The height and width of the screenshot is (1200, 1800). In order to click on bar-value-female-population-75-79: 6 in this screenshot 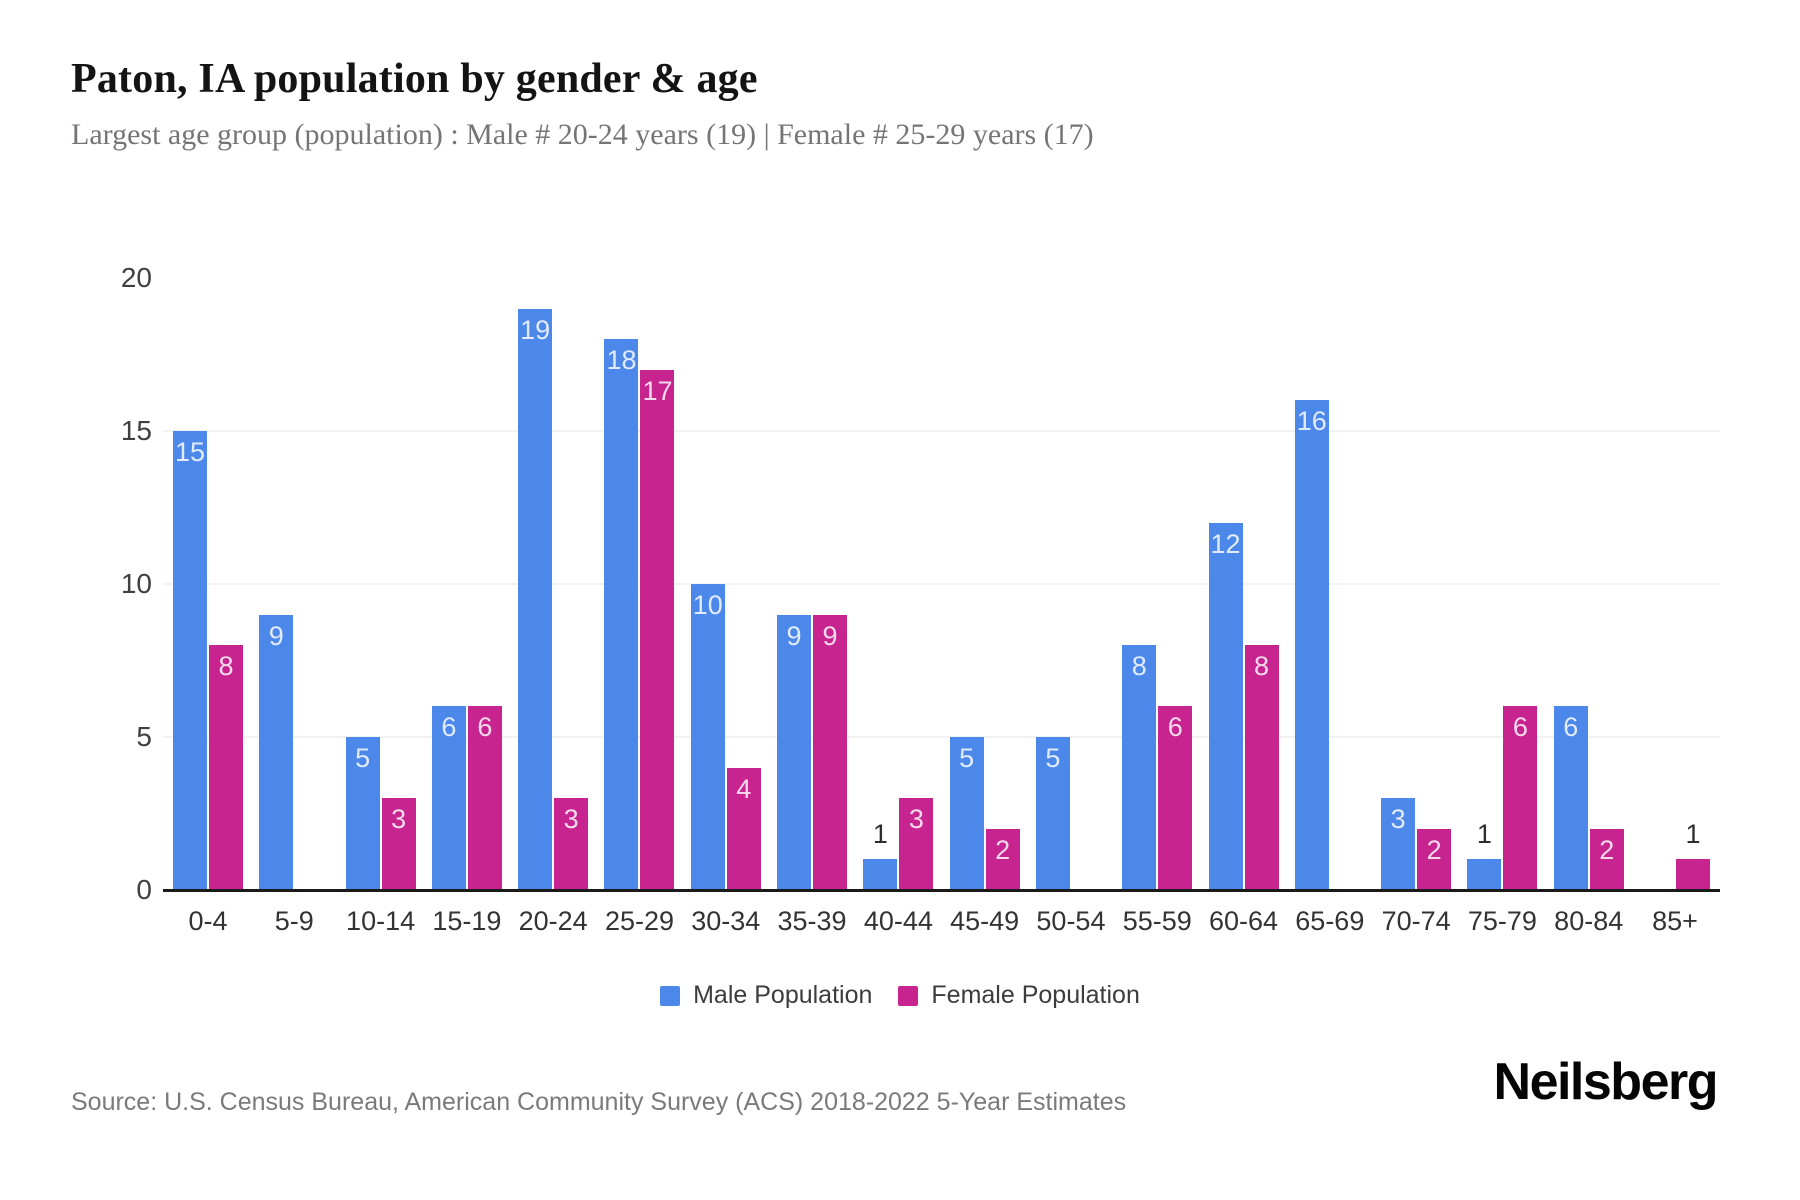, I will do `click(1520, 727)`.